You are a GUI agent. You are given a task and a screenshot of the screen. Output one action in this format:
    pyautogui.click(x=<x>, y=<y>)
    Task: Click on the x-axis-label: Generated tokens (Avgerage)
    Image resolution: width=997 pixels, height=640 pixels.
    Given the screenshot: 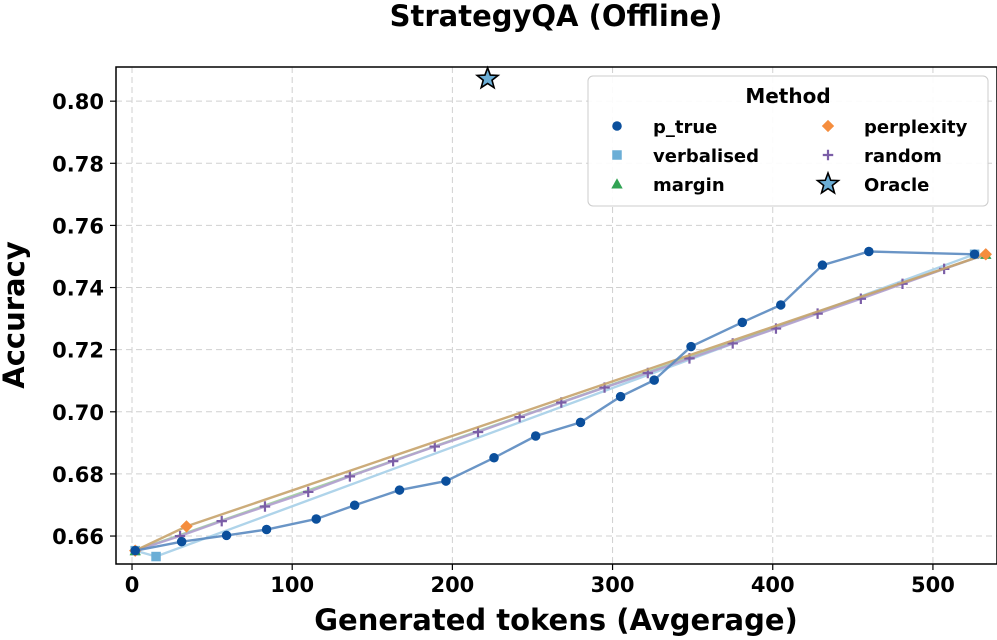 What is the action you would take?
    pyautogui.click(x=556, y=620)
    